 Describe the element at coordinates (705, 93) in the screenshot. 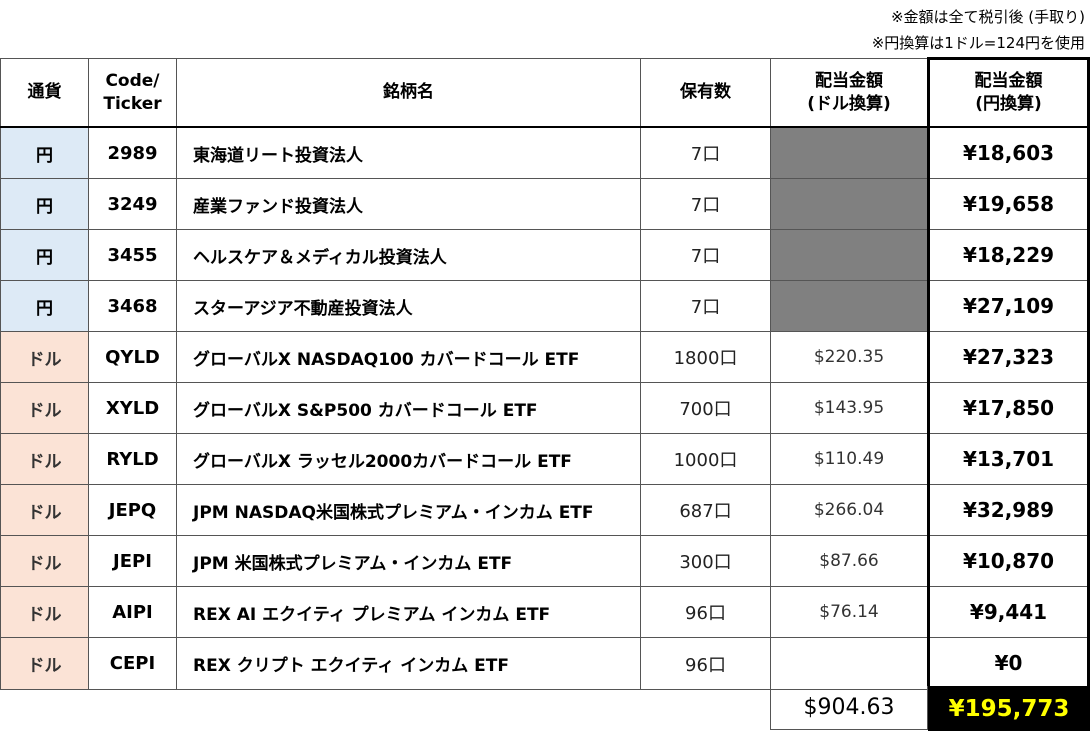

I see `header-qty: 保有数` at that location.